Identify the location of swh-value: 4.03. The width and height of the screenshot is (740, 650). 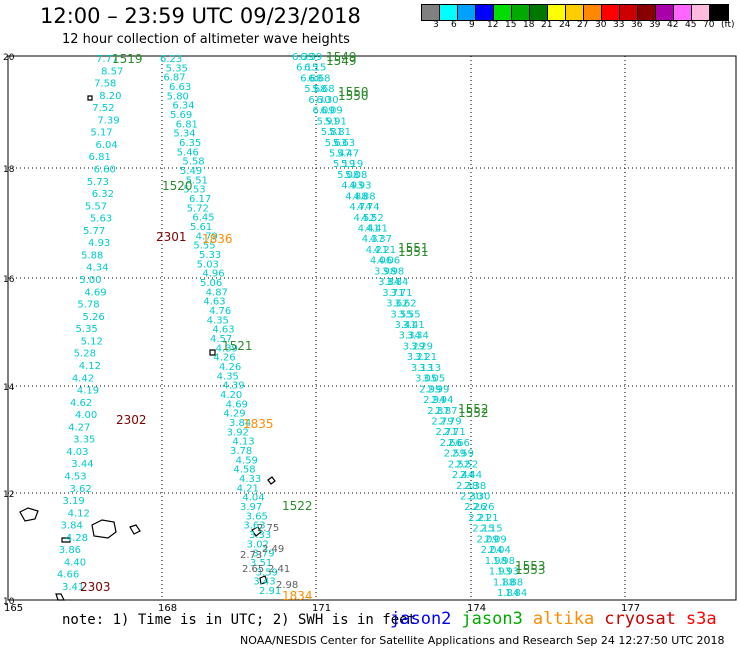
(77, 452).